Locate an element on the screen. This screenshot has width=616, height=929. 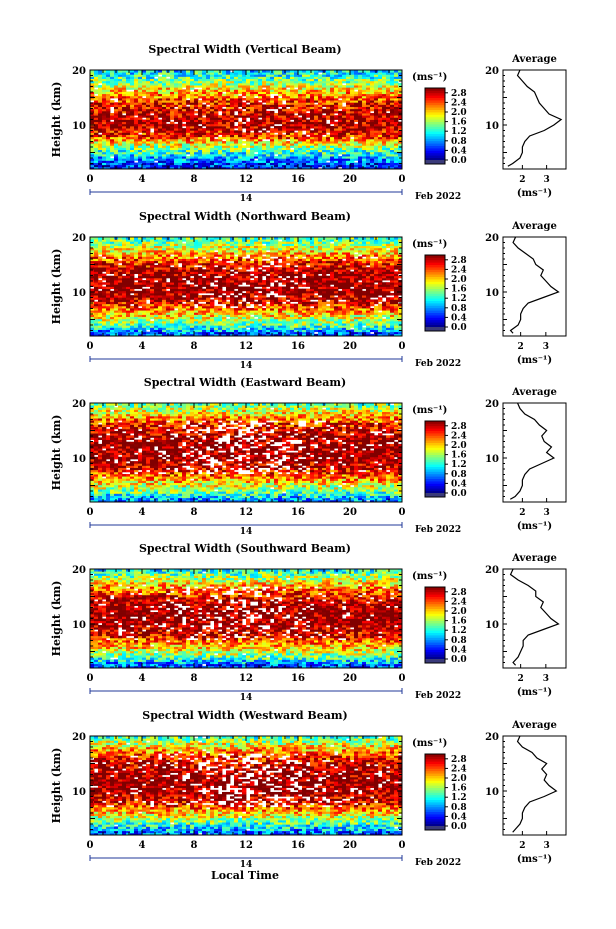
avg-x-tick-label: 2 is located at coordinates (522, 513).